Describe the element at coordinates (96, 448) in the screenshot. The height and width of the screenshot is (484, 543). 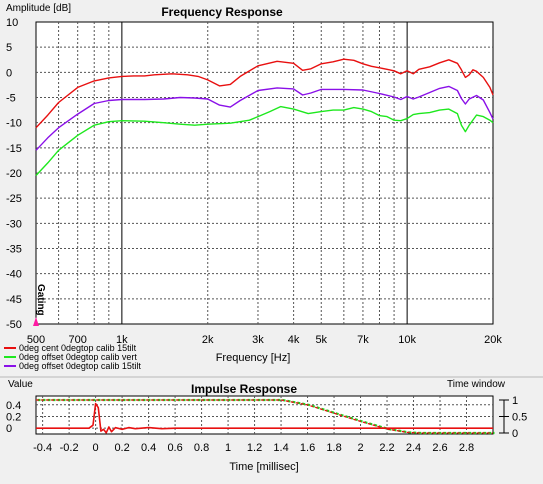
I see `ir-x-tick: 0` at that location.